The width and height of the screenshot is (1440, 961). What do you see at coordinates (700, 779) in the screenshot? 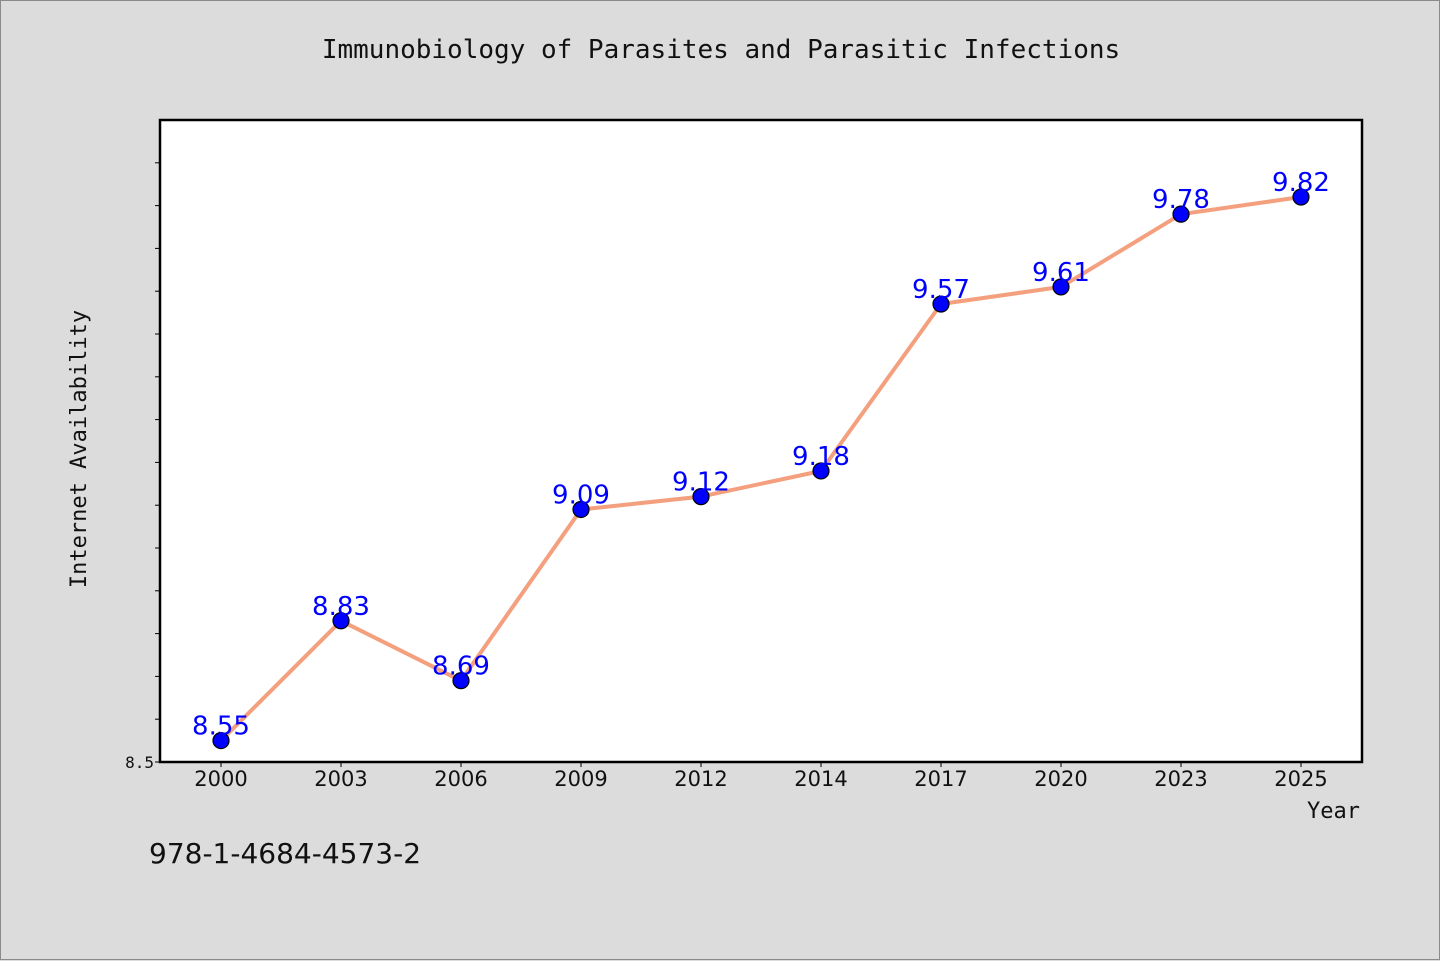
I see `x-tick-label: 2012` at bounding box center [700, 779].